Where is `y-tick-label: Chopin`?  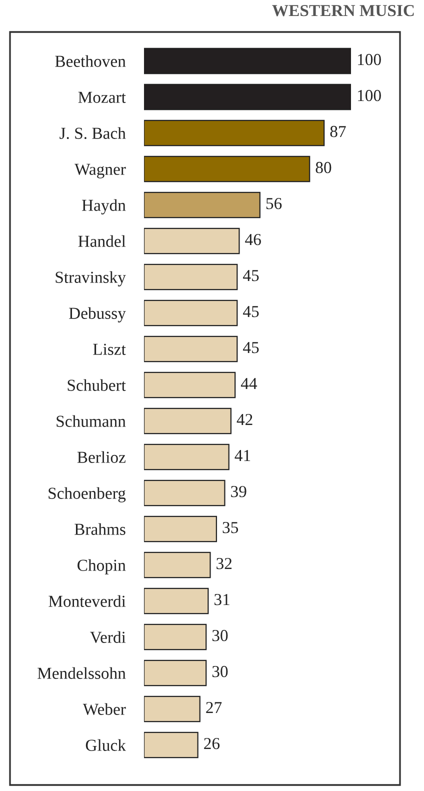
y-tick-label: Chopin is located at coordinates (102, 566).